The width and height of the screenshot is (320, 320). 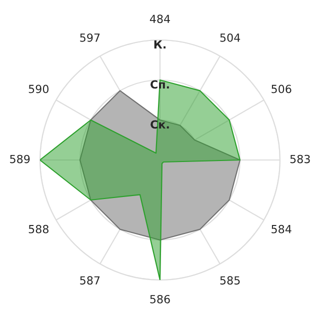 What do you see at coordinates (38, 89) in the screenshot?
I see `spoke-label: 590` at bounding box center [38, 89].